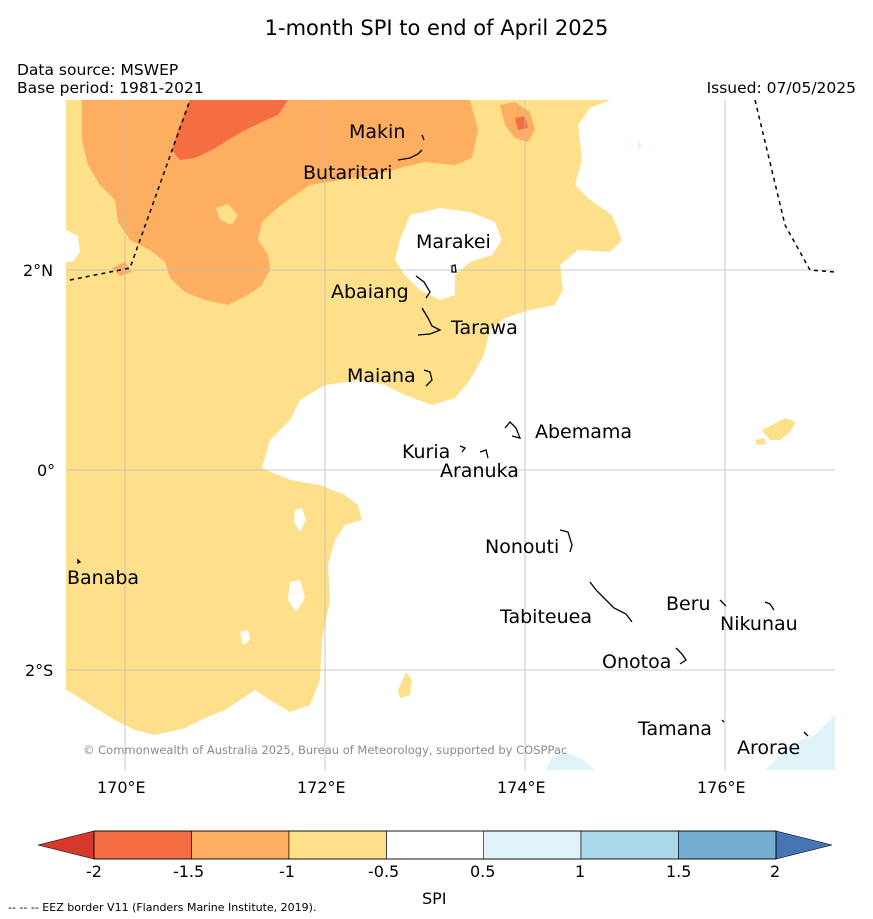 This screenshot has width=873, height=919. I want to click on tabiteuea-island, so click(611, 602).